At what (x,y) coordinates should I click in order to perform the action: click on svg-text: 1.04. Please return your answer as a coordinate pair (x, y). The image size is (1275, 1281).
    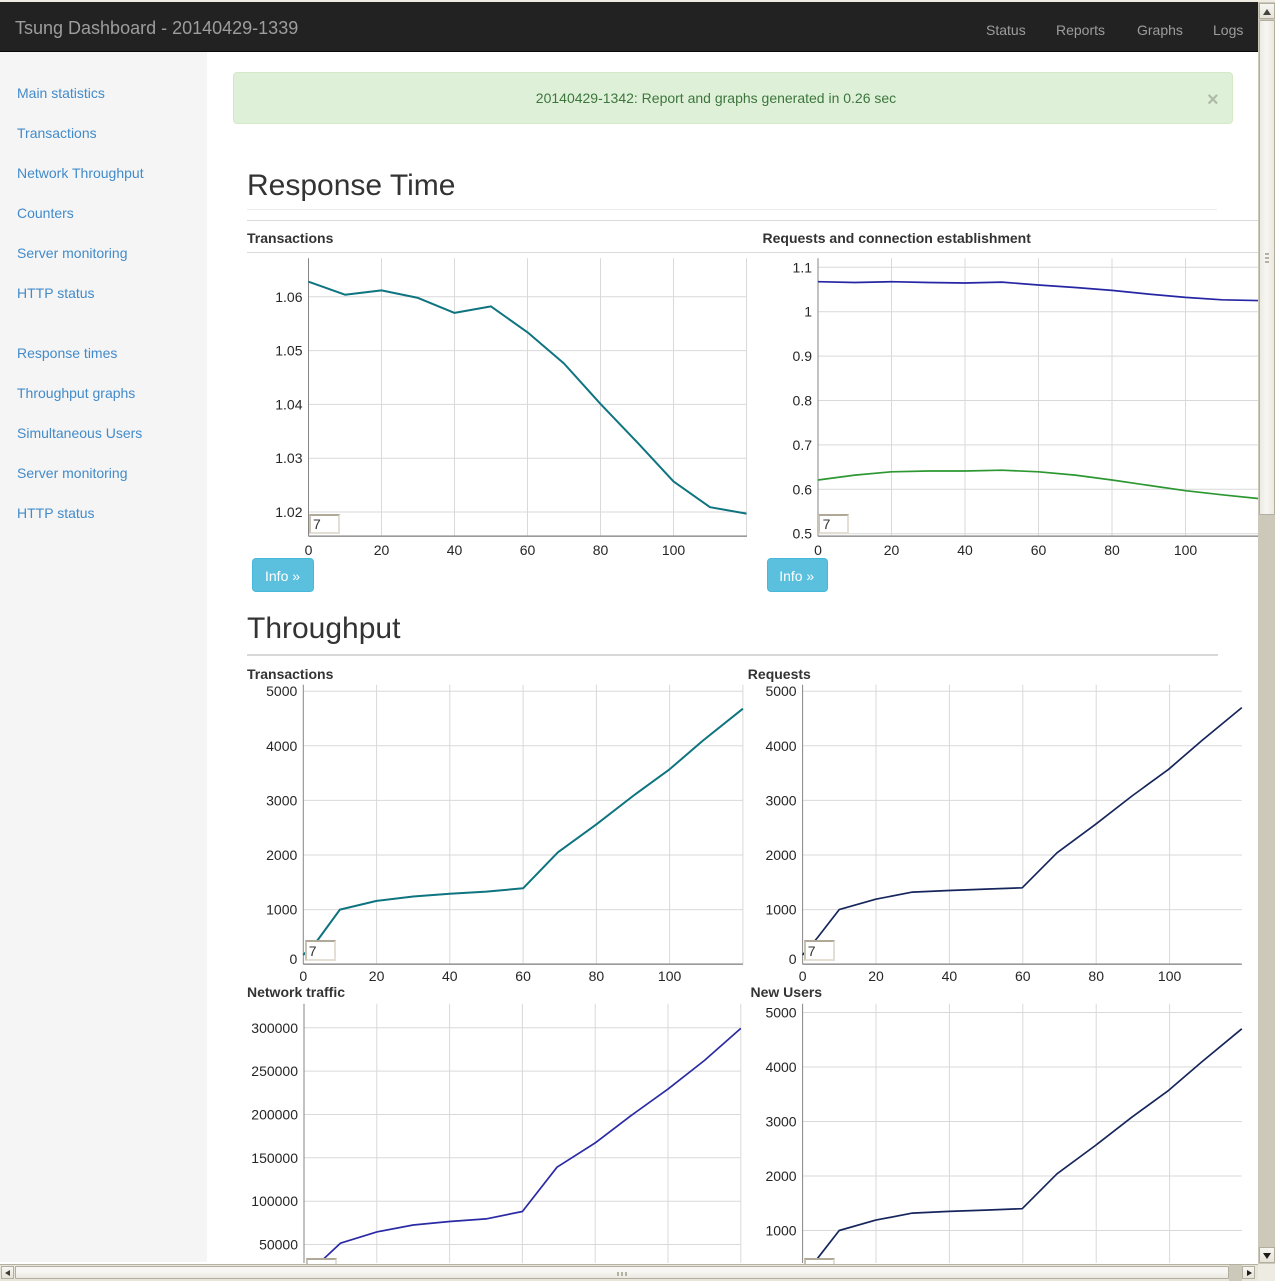
    Looking at the image, I should click on (288, 404).